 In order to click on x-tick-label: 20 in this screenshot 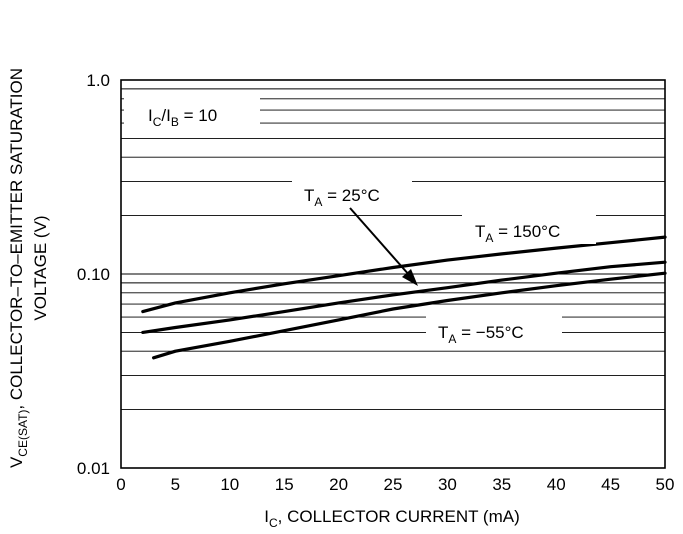, I will do `click(338, 484)`.